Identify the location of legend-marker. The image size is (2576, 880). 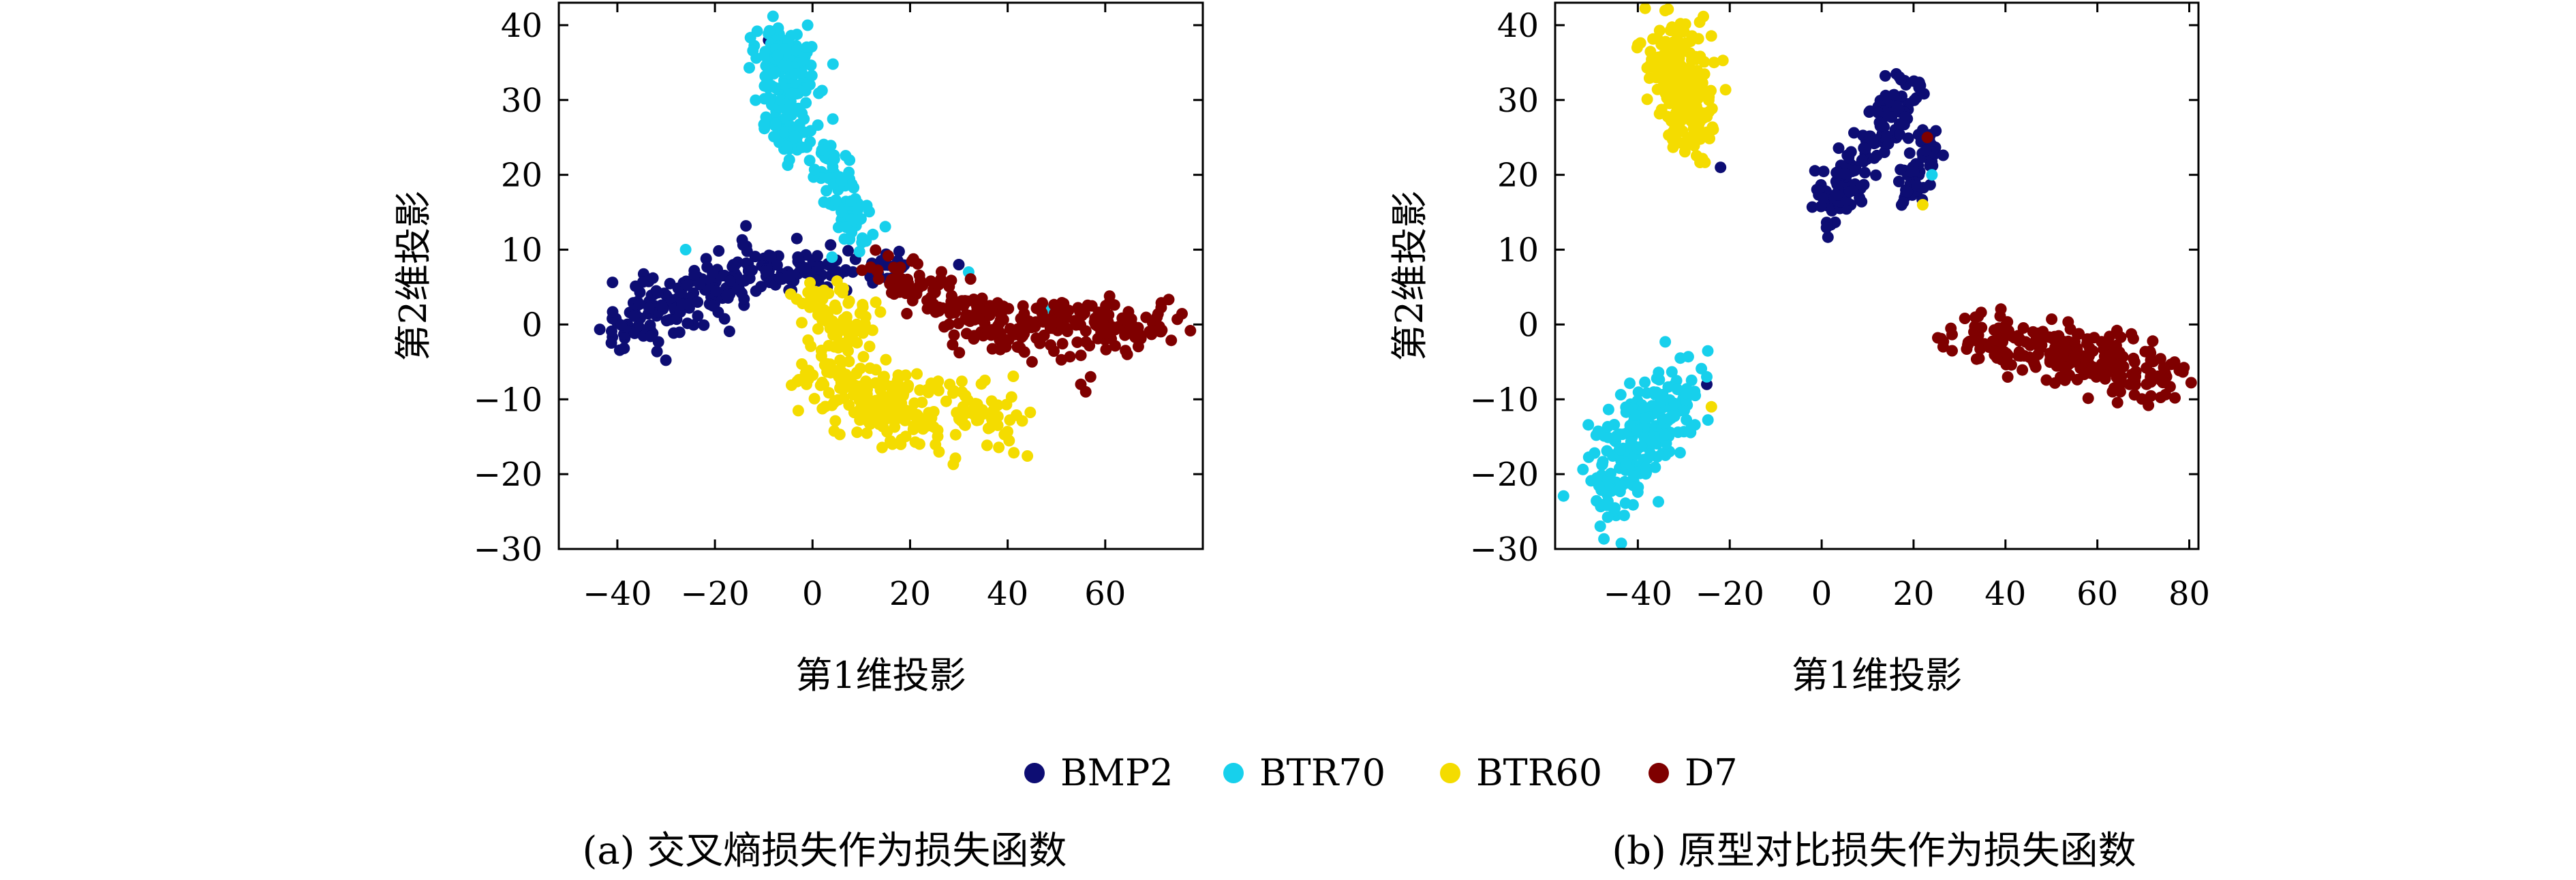
(1233, 773).